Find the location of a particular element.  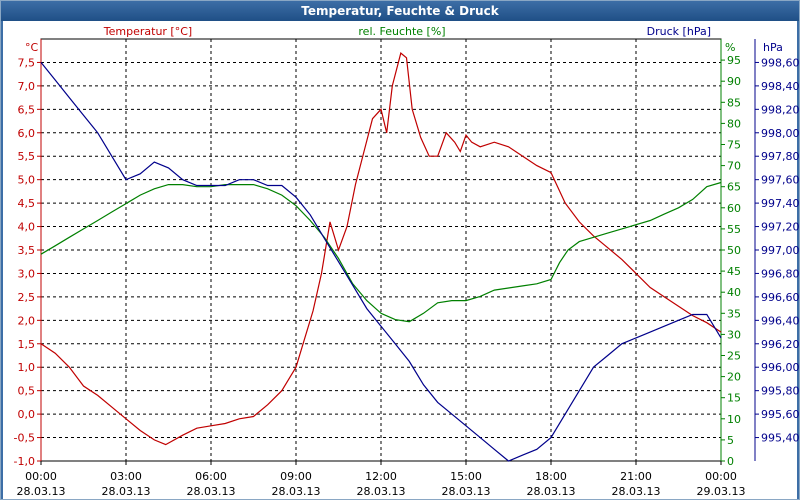

legend-label-humidity: rel. Feuchte [%] is located at coordinates (401, 31).